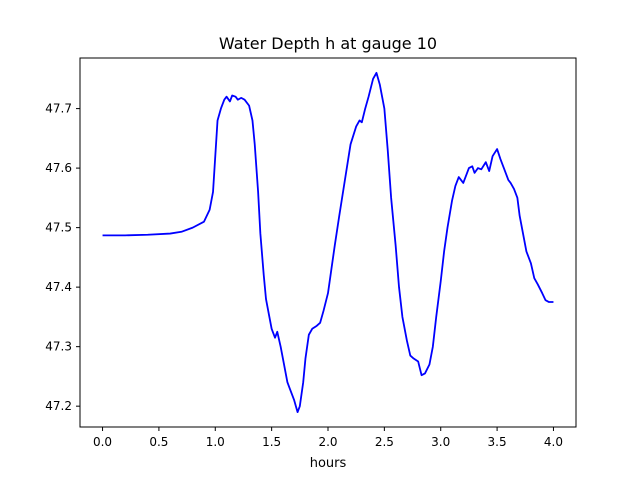 The height and width of the screenshot is (484, 640). What do you see at coordinates (62, 257) in the screenshot?
I see `y-axis: 47.2 47.3 47.4 47.5 47.6 47.7` at bounding box center [62, 257].